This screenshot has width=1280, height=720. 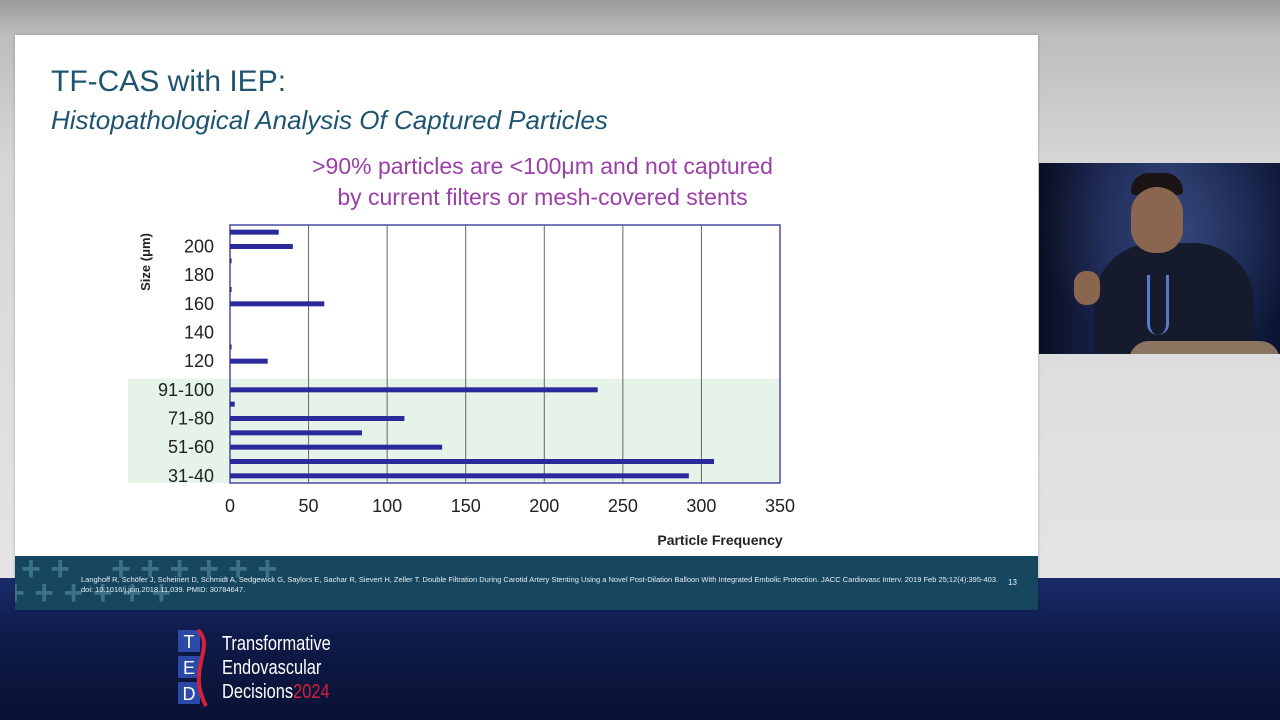 I want to click on logo-letter-d: D, so click(x=189, y=694).